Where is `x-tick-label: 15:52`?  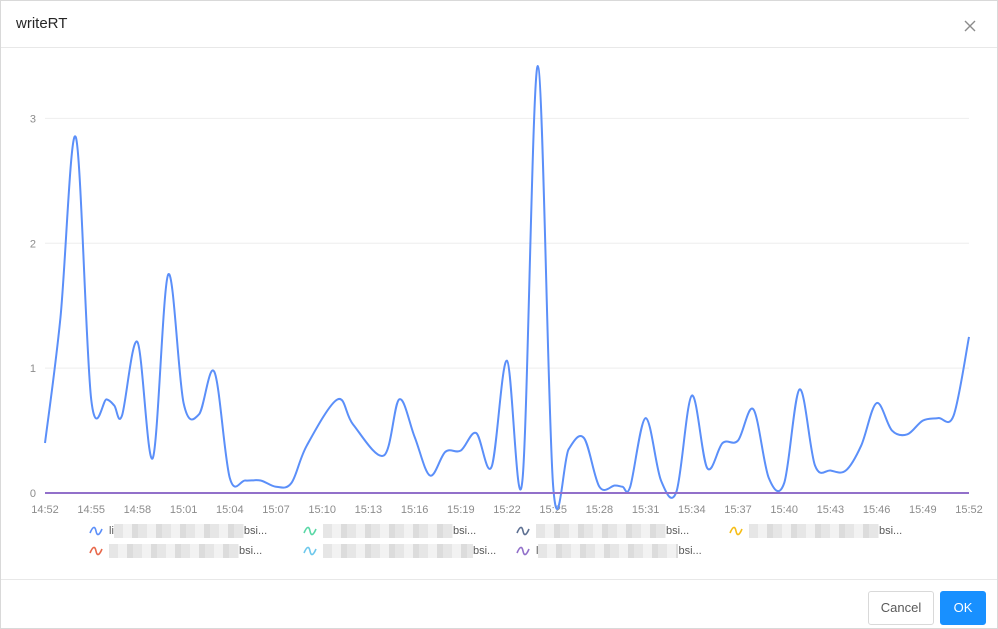
x-tick-label: 15:52 is located at coordinates (969, 510).